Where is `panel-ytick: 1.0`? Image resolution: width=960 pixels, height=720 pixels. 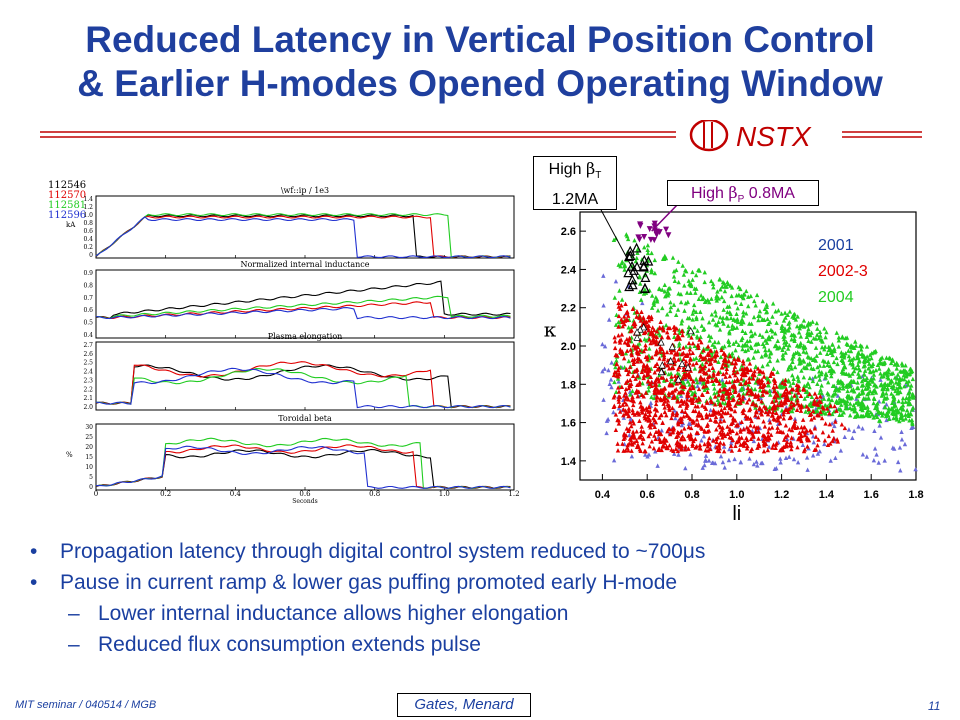 panel-ytick: 1.0 is located at coordinates (88, 215).